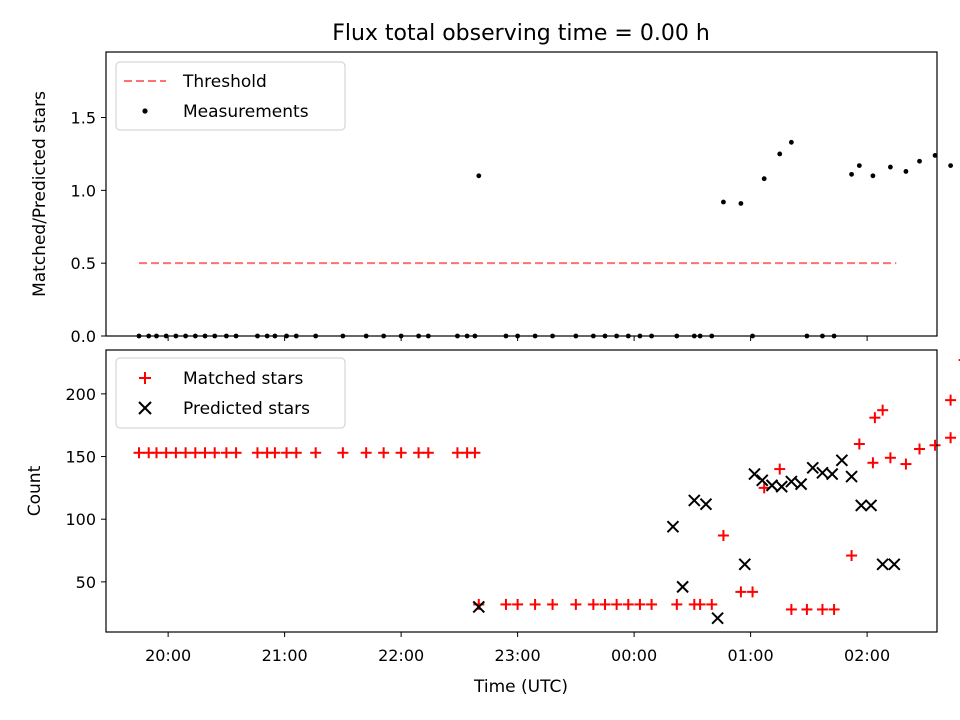 This screenshot has height=720, width=960. What do you see at coordinates (80, 394) in the screenshot?
I see `y-tick-label: 200` at bounding box center [80, 394].